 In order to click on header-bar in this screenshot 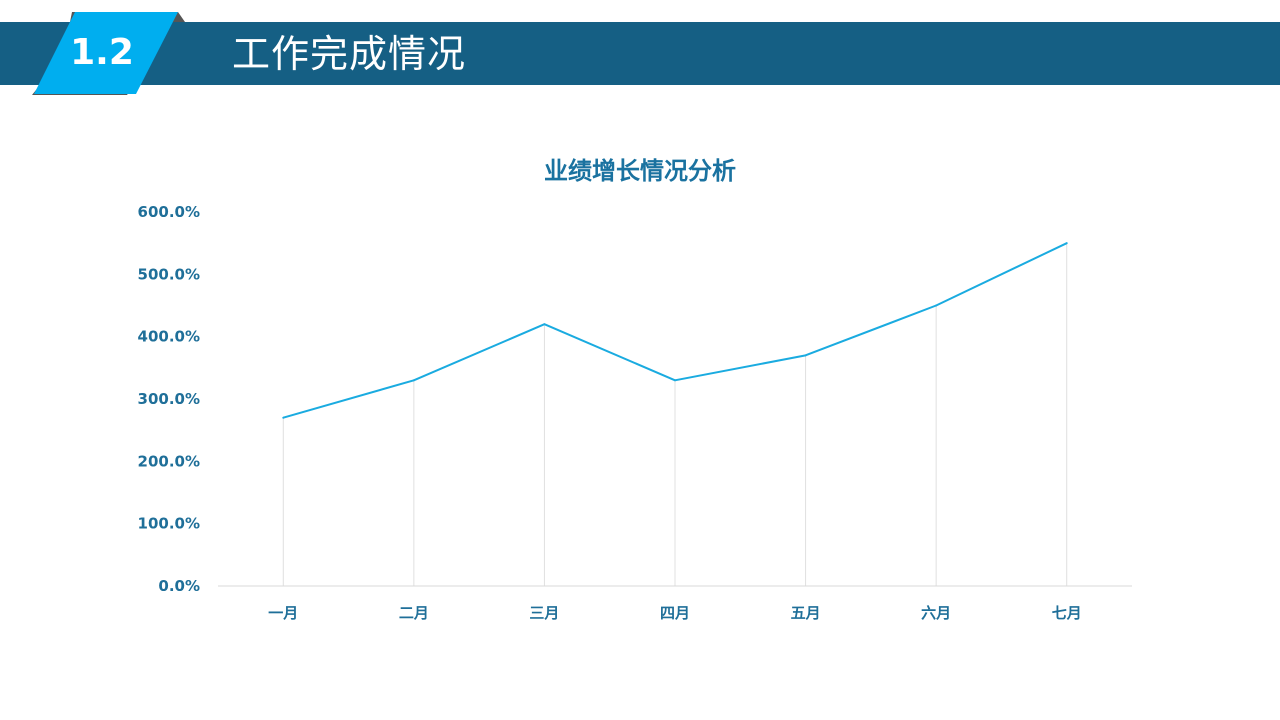, I will do `click(640, 53)`.